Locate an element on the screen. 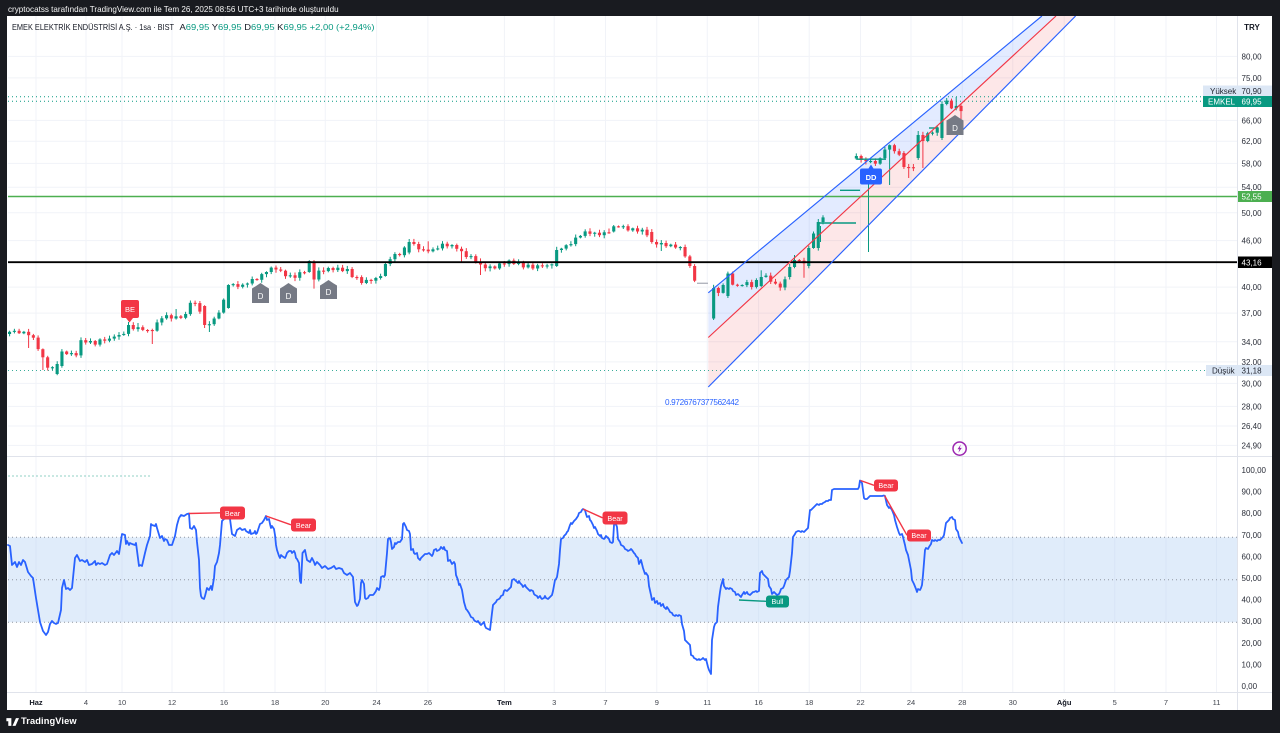 This screenshot has width=1280, height=733. svg-text: 30 is located at coordinates (1013, 702).